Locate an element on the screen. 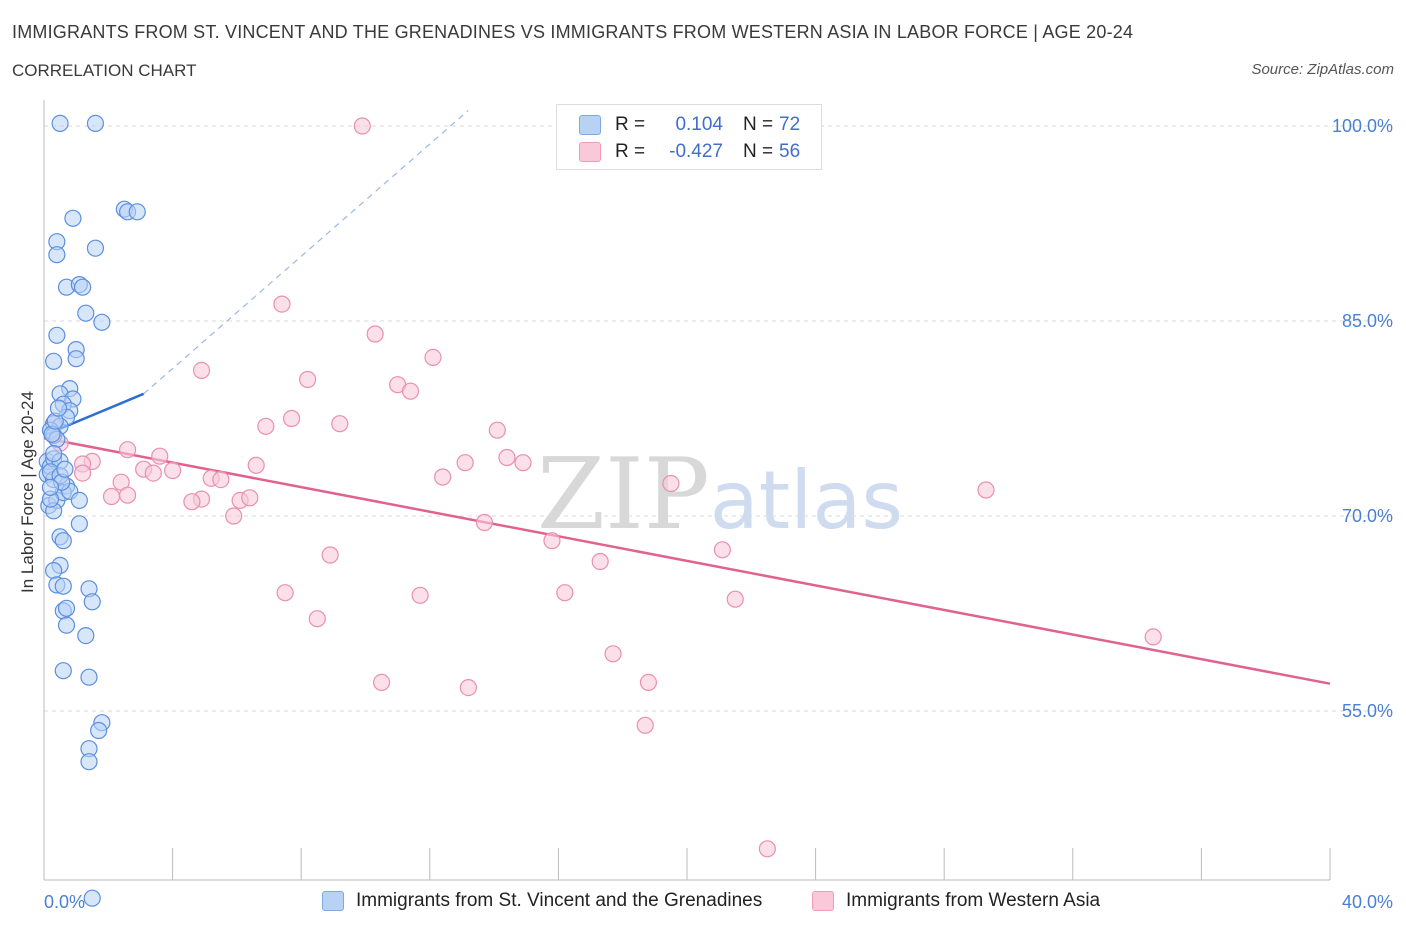 The height and width of the screenshot is (930, 1406). correlation-legend: R = 0.104 N = 72 R = -0.427 N = 56 is located at coordinates (689, 137).